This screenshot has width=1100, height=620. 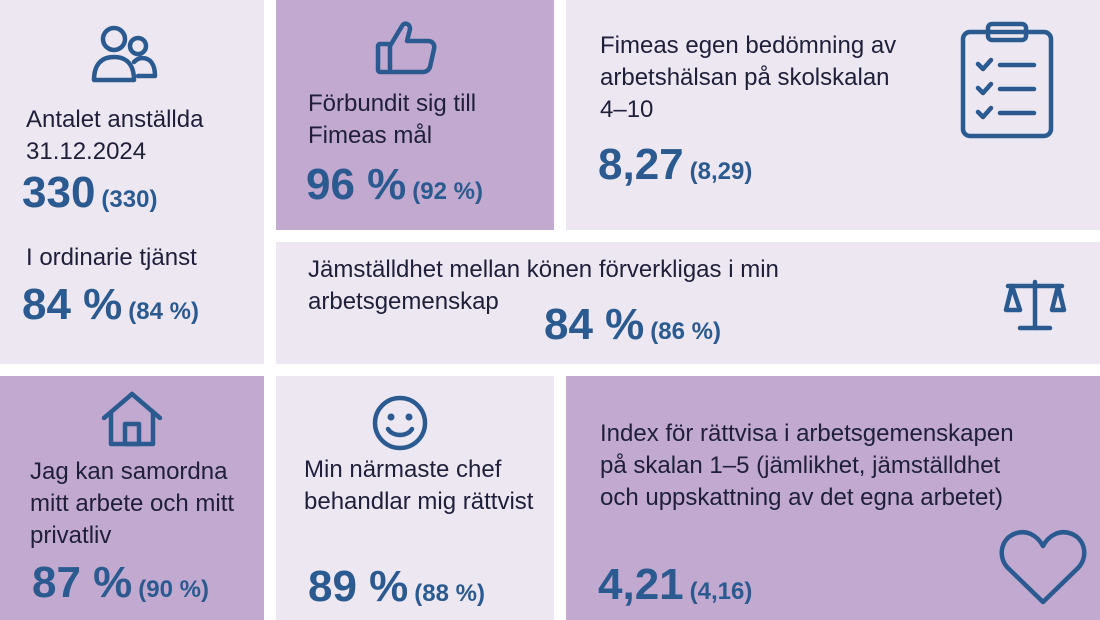 I want to click on house-icon, so click(x=132, y=419).